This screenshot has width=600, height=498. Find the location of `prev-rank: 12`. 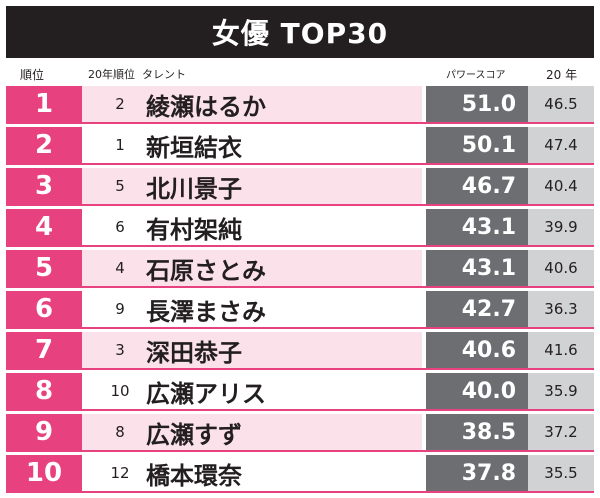

prev-rank: 12 is located at coordinates (120, 473).